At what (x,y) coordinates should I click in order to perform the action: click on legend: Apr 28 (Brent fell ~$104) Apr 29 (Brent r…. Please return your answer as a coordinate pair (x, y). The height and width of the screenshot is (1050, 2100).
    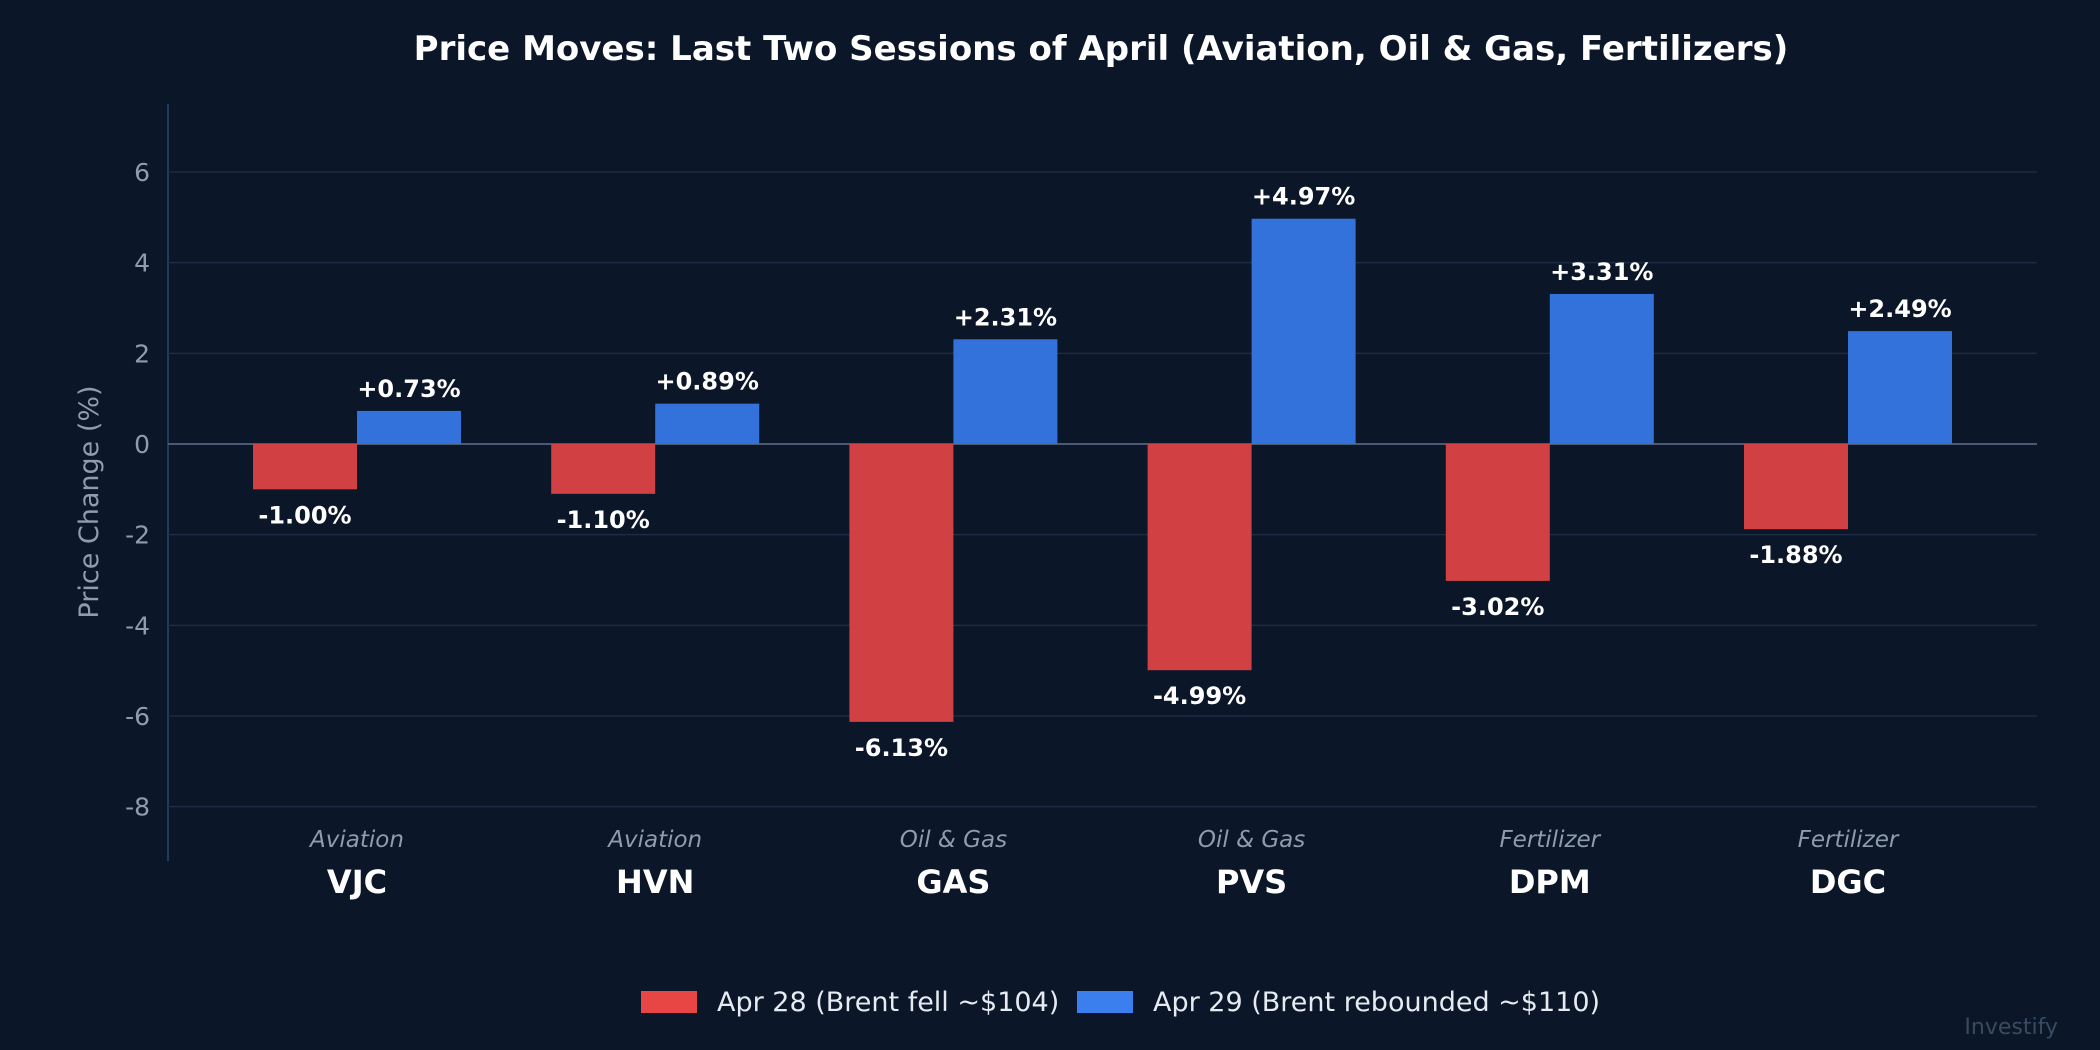
    Looking at the image, I should click on (1120, 1002).